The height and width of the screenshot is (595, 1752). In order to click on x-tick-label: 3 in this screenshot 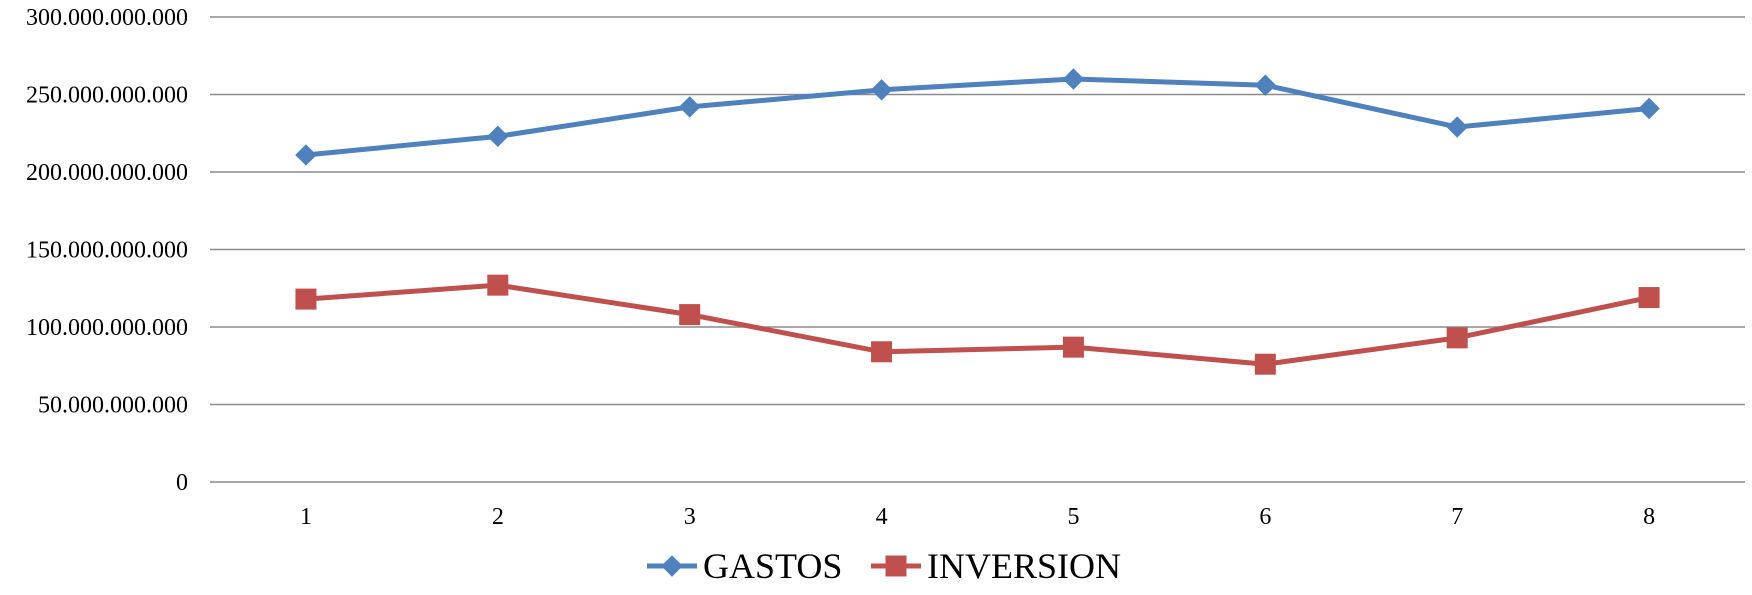, I will do `click(690, 517)`.